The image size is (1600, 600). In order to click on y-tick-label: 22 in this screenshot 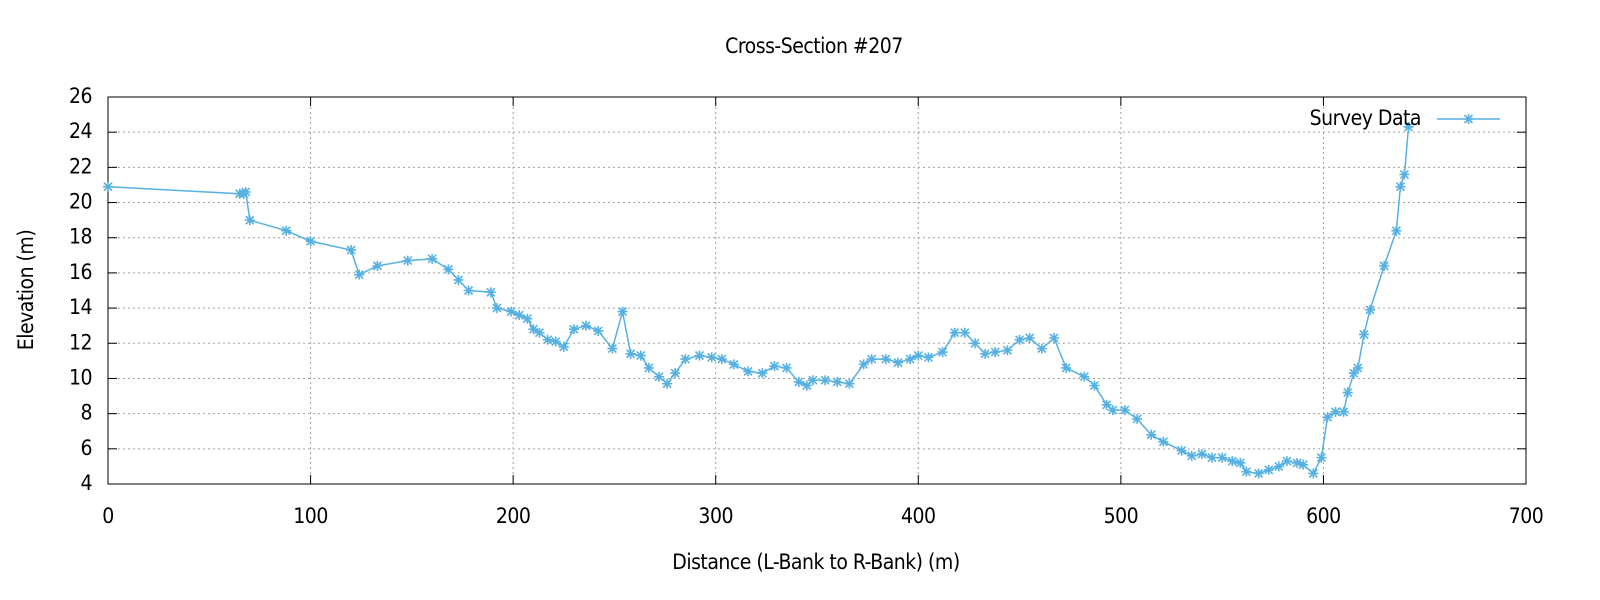, I will do `click(80, 166)`.